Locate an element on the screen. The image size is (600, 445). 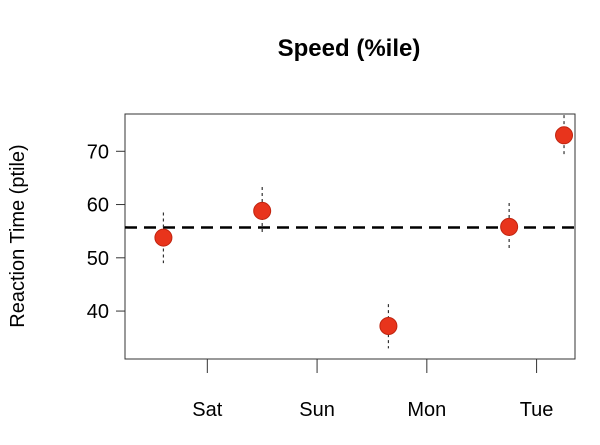
x-axis: Sat Sun Mon Tue is located at coordinates (372, 390).